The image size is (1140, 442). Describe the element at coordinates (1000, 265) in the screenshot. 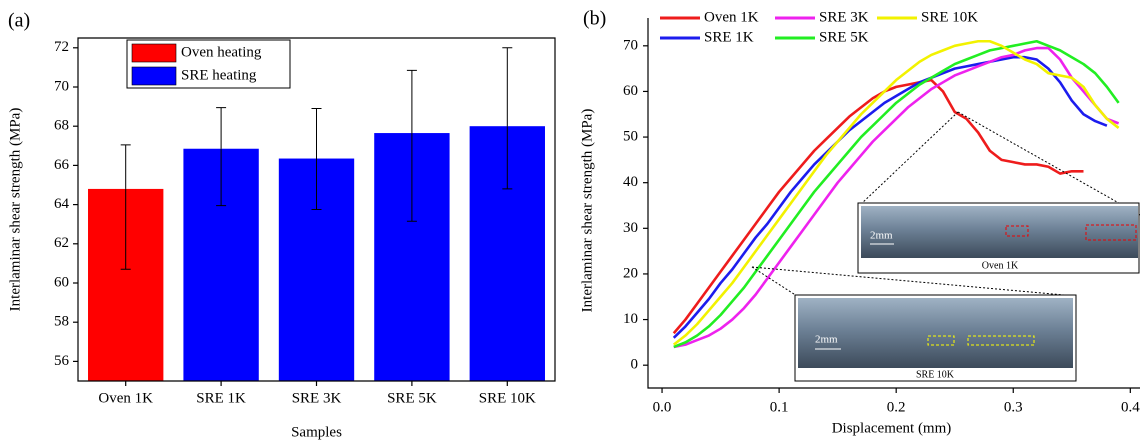

I see `inset-label: Oven 1K` at that location.